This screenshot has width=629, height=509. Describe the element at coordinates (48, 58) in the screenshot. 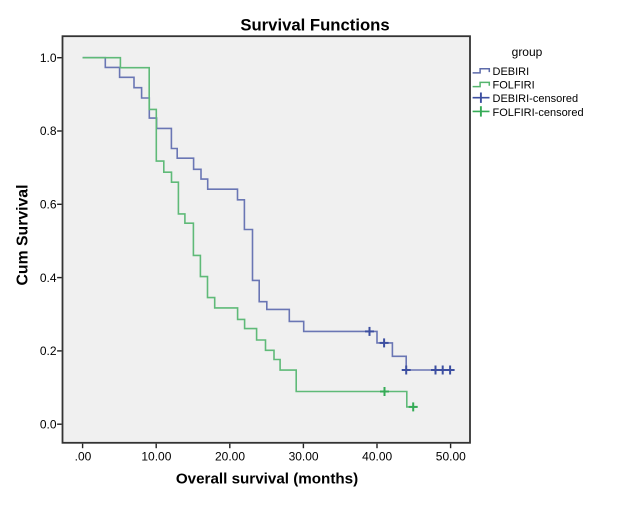

I see `svg-text: 1.0` at that location.